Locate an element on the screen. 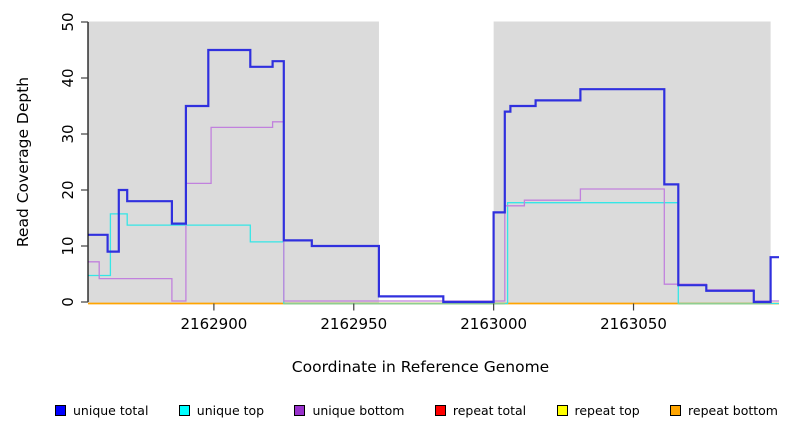  legend-swatch-unique-top is located at coordinates (184, 410).